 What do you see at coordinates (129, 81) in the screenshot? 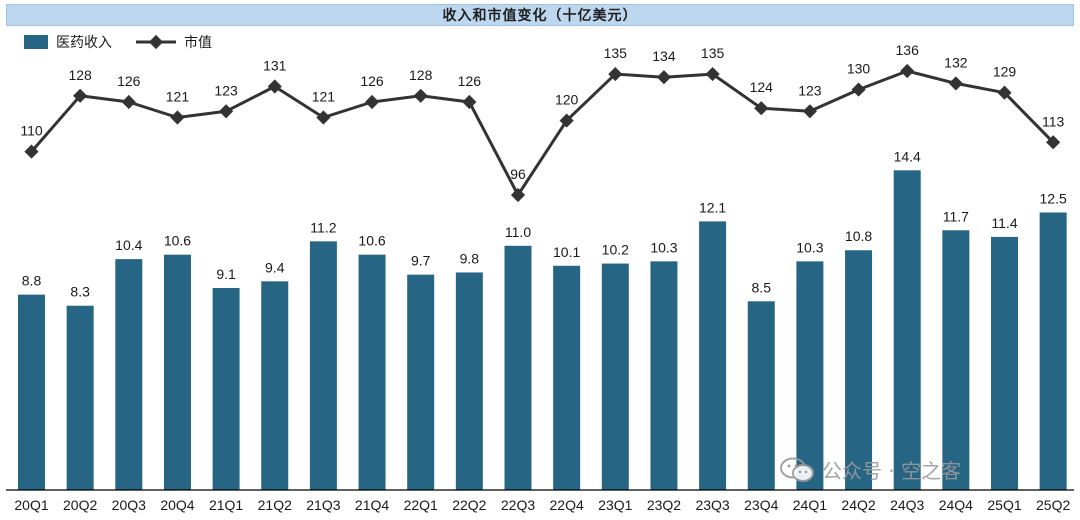
I see `line-label-20Q3: 126` at bounding box center [129, 81].